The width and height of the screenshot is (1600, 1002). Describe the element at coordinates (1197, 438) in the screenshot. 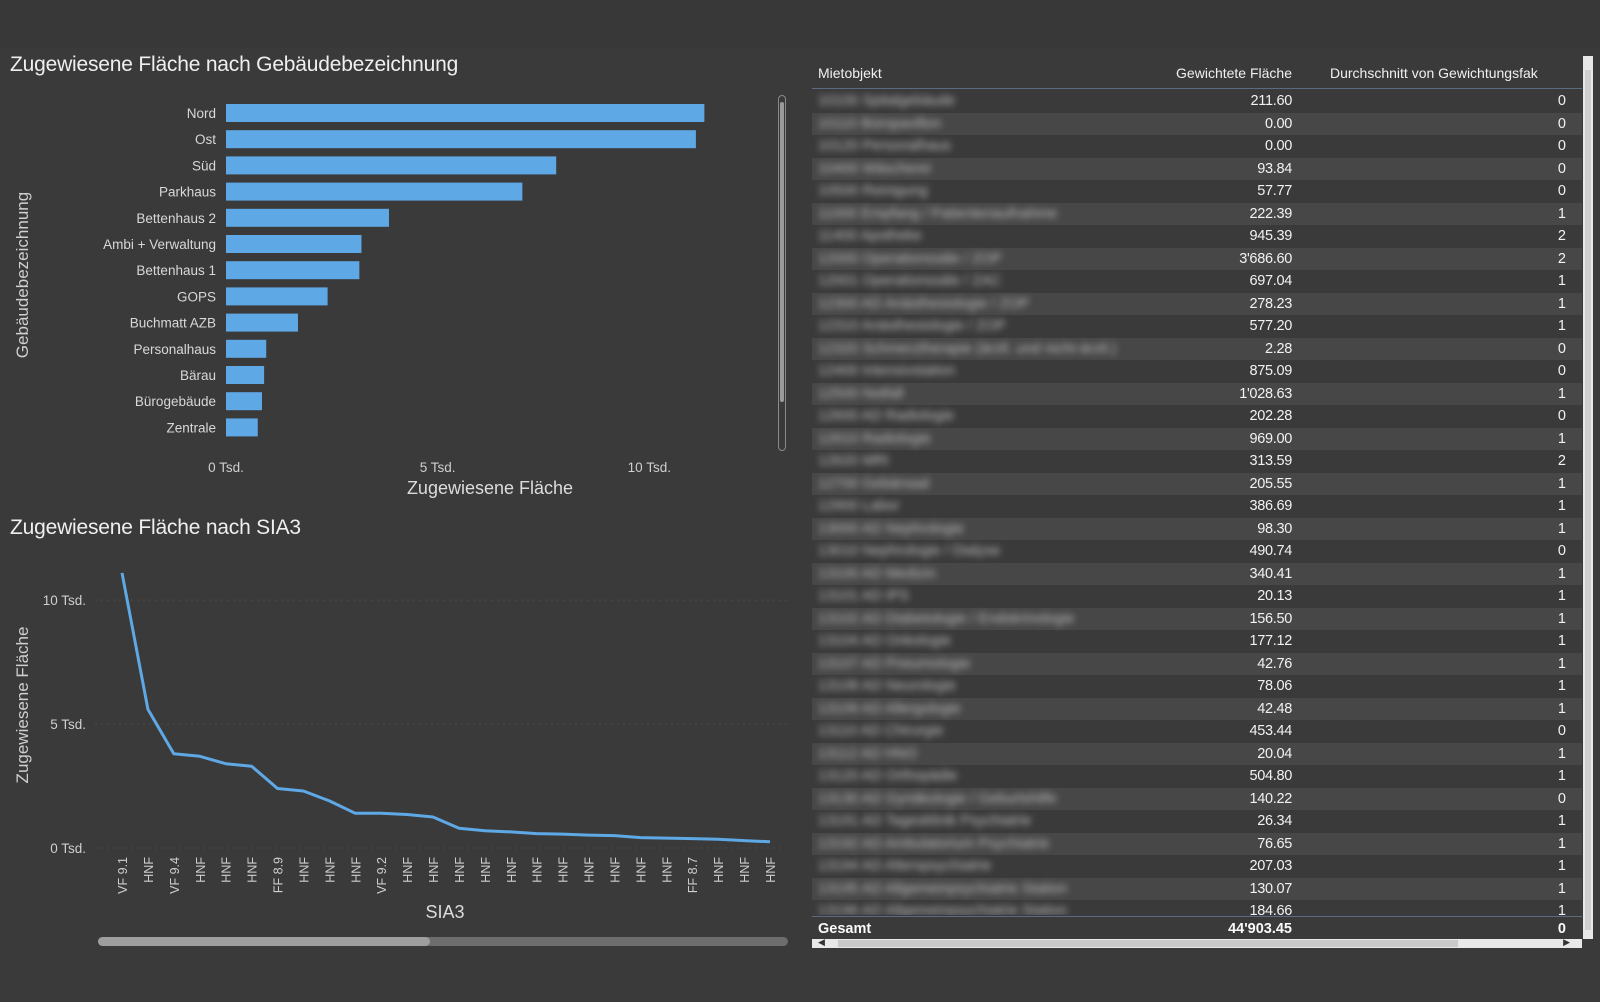

I see `table-row: 12610 Radiologie 969.00 1` at that location.